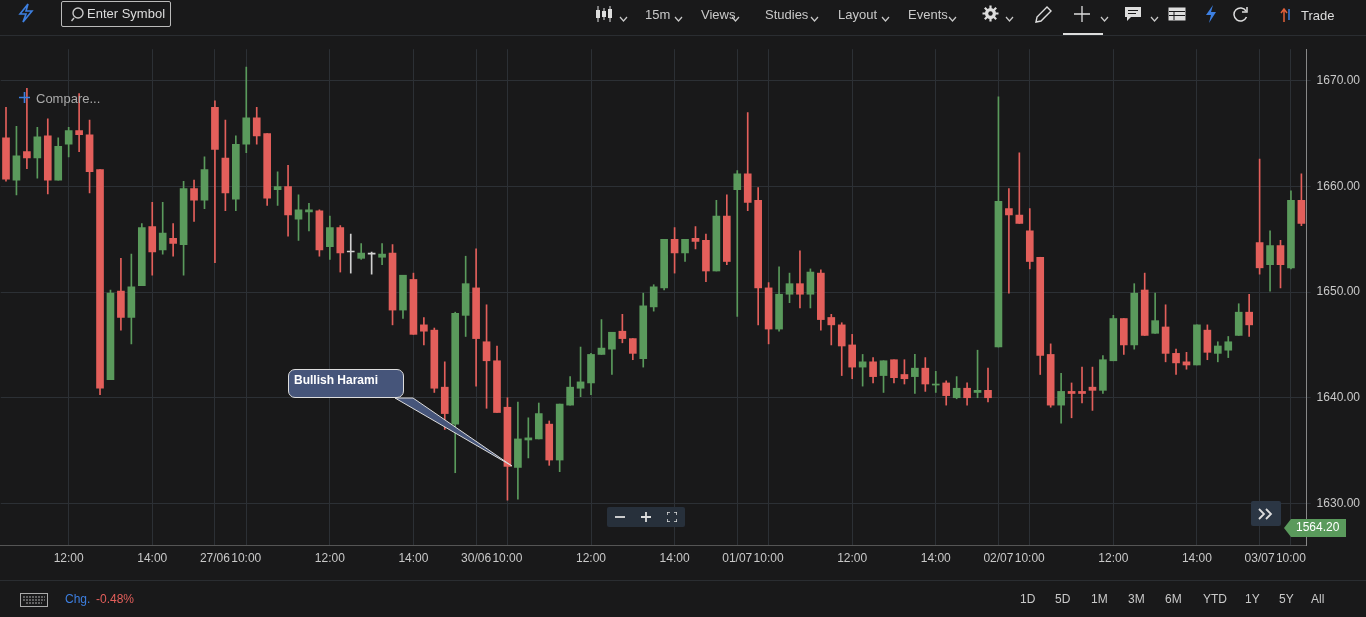  What do you see at coordinates (115, 599) in the screenshot?
I see `text: -0.48%` at bounding box center [115, 599].